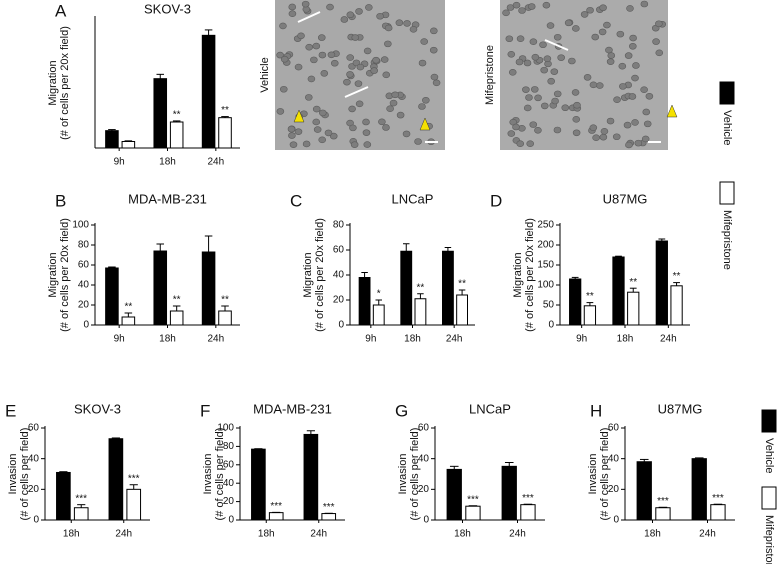 This screenshot has height=564, width=778. Describe the element at coordinates (769, 539) in the screenshot. I see `legend-label: Mifepristone` at that location.